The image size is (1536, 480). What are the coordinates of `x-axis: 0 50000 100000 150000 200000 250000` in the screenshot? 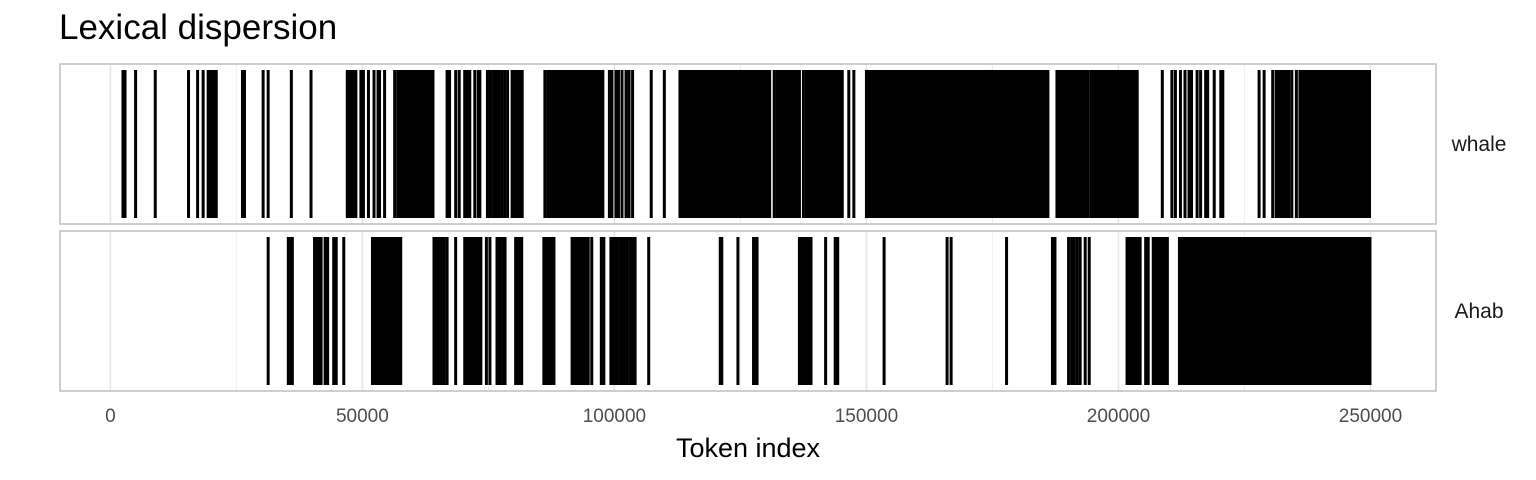 It's located at (753, 416).